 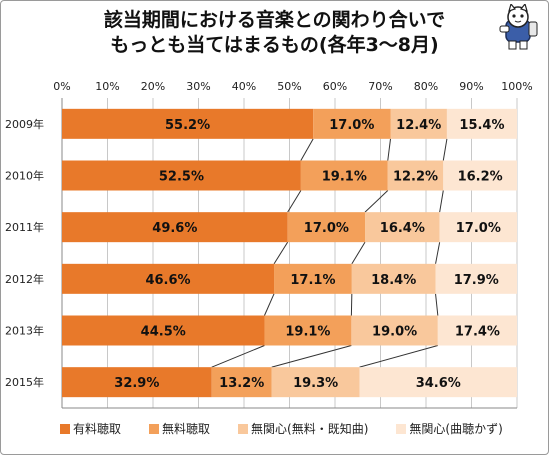 I want to click on x-axis-ticks: 0% 10% 20% 30% 40% 50% 60% 70% 80% 90% 100%, so click(x=292, y=86).